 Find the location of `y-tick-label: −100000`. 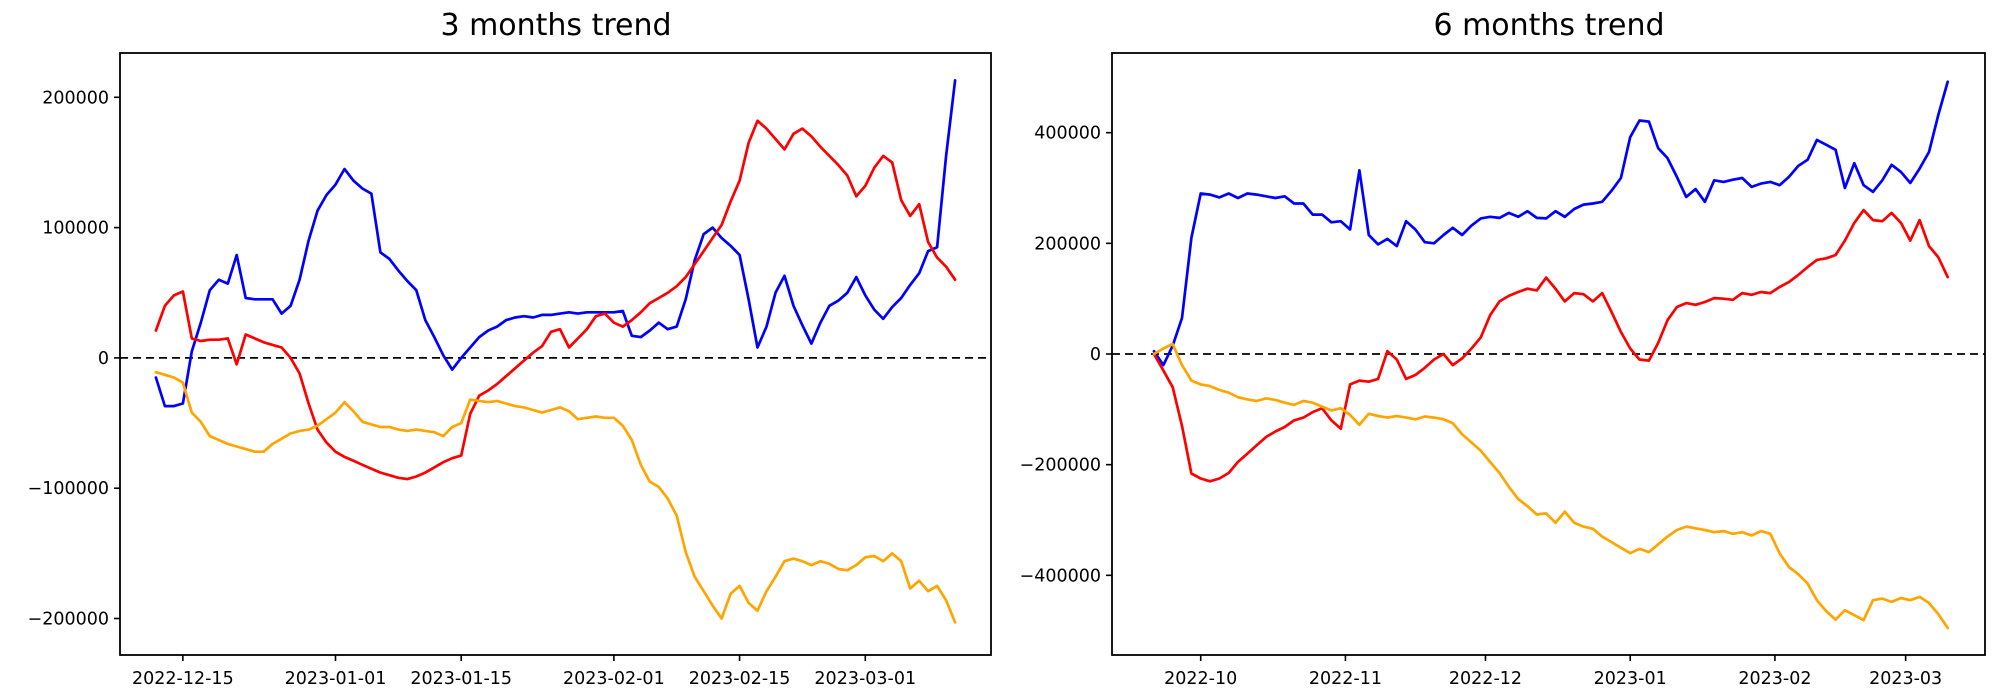

y-tick-label: −100000 is located at coordinates (68, 489).